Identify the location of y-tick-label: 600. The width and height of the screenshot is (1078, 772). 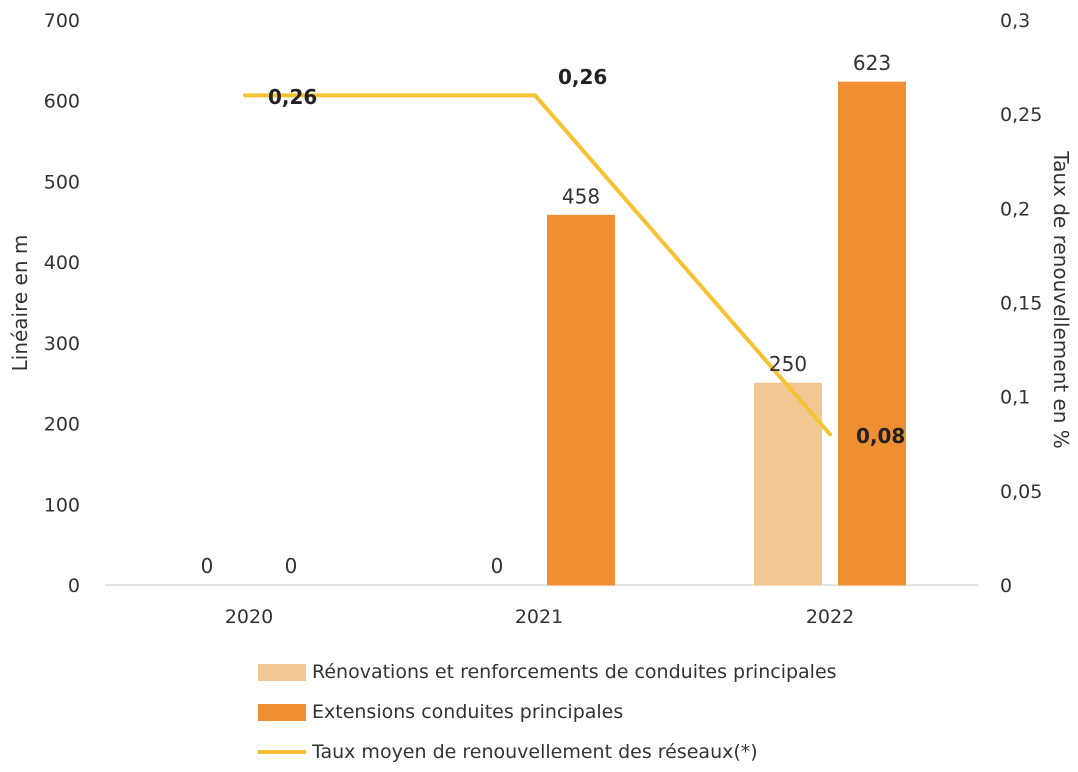
(62, 102).